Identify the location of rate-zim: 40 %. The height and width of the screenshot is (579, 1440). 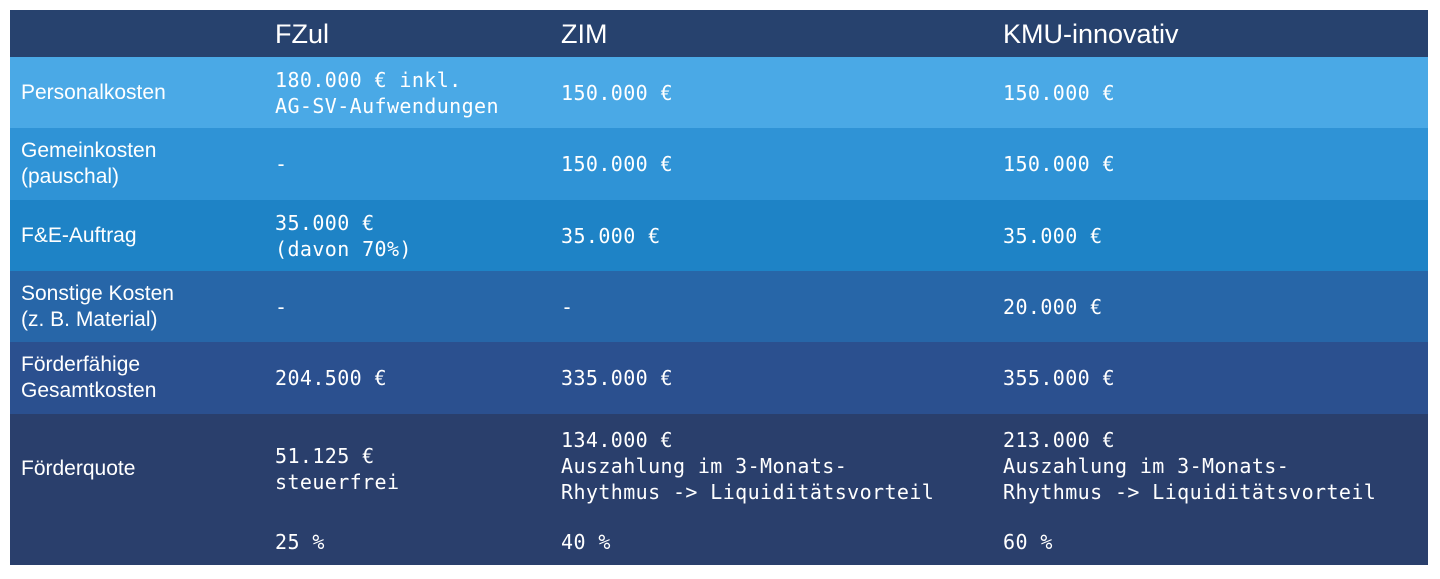
(586, 542).